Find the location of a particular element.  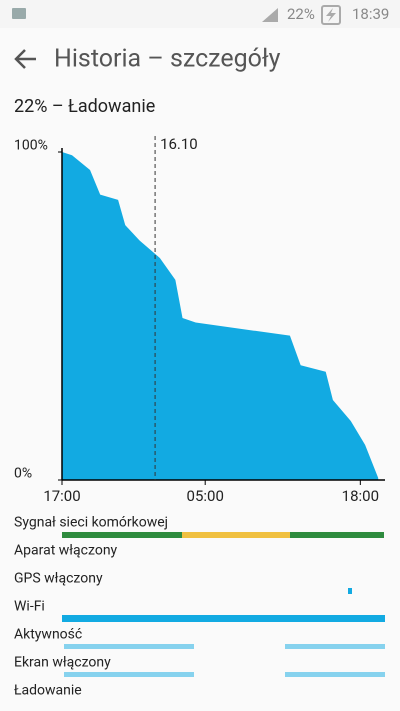

row-label: Aktywność is located at coordinates (48, 635).